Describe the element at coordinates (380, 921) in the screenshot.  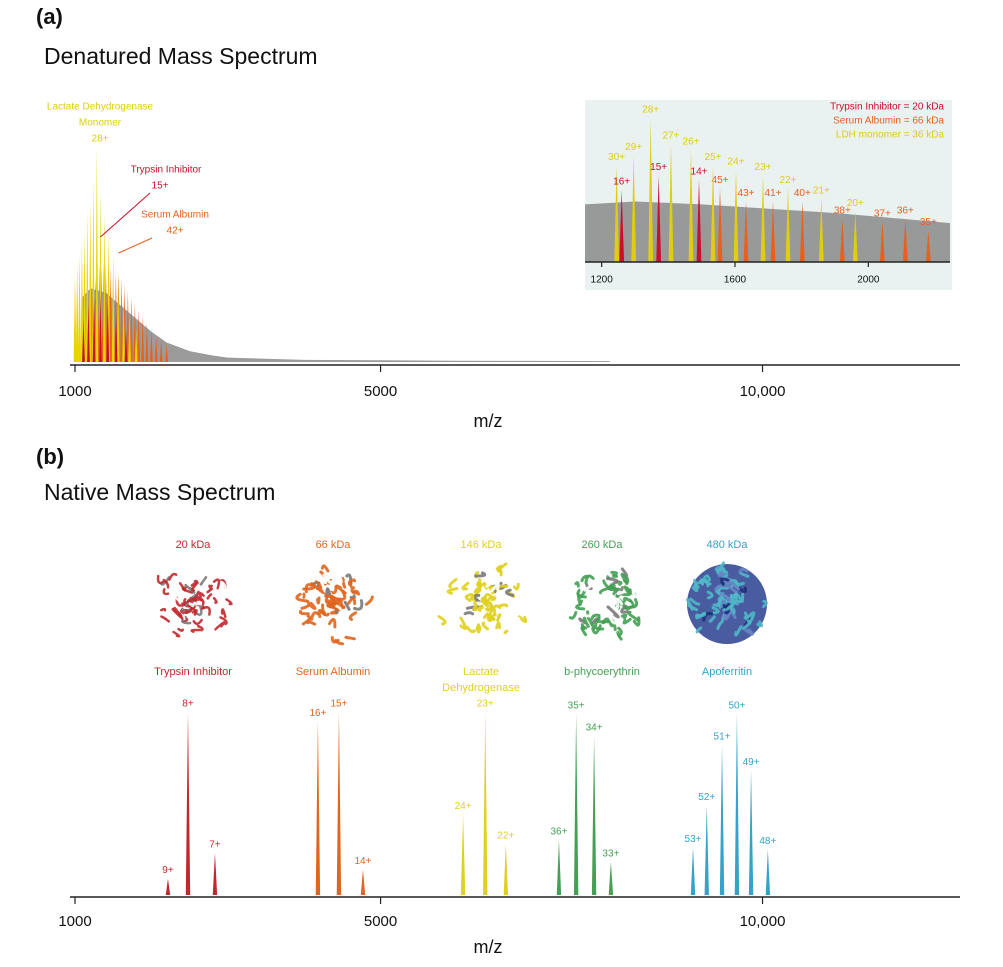
I see `x-tick-label: 5000` at that location.